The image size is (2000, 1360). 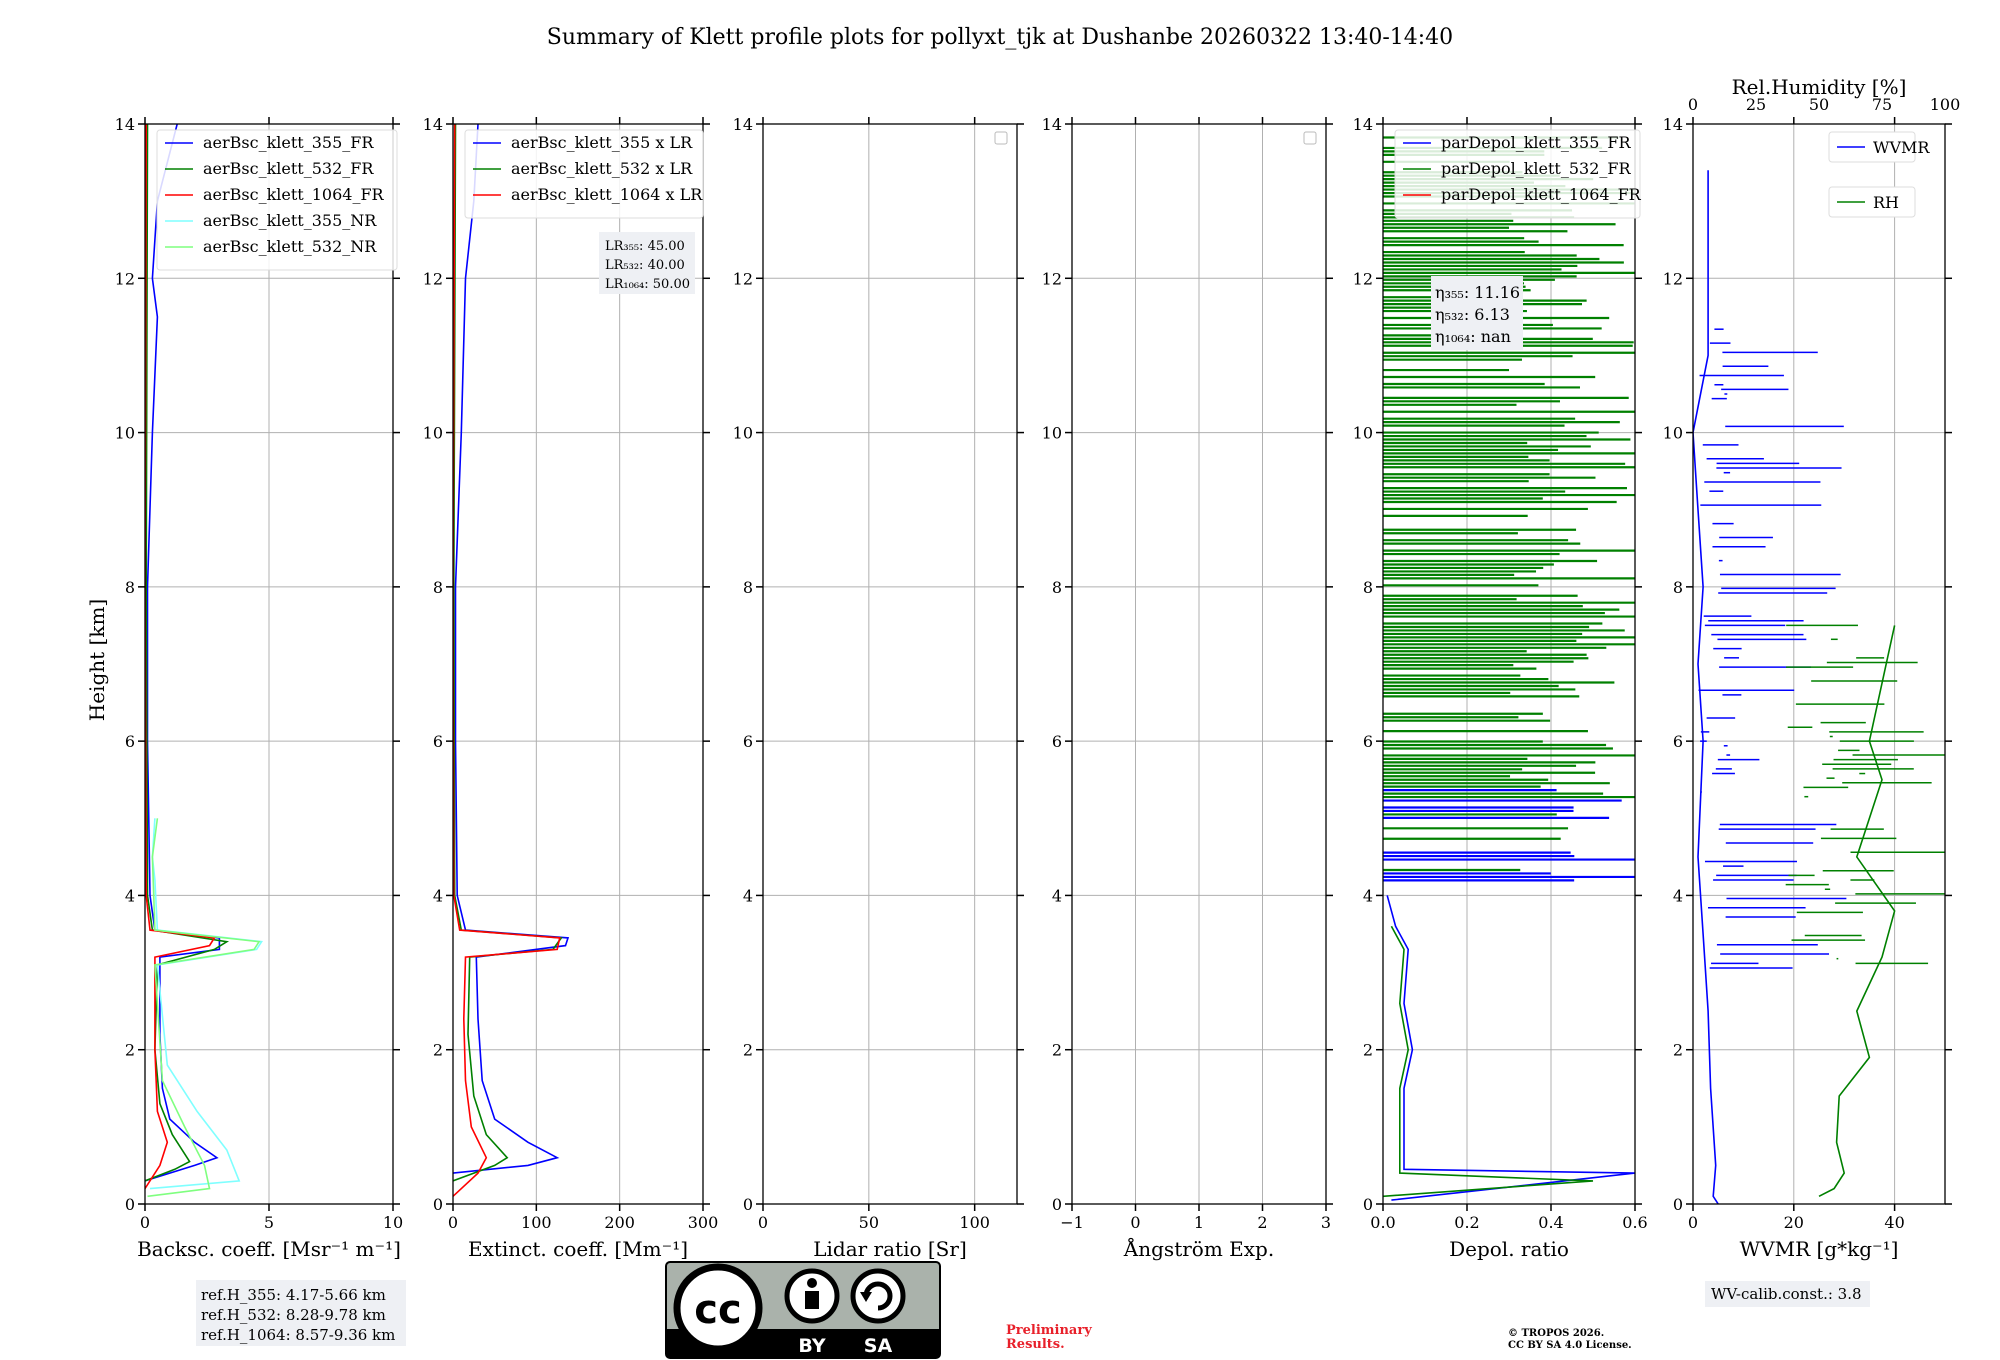 What do you see at coordinates (298, 1335) in the screenshot?
I see `ref-h-1064: ref.H_1064: 8.57-9.36 km` at bounding box center [298, 1335].